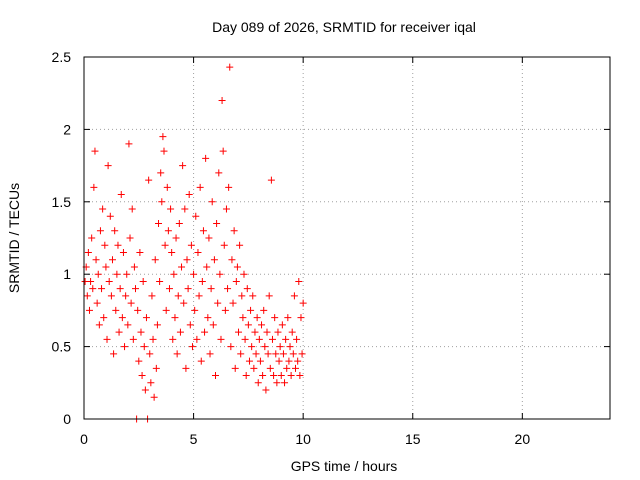 Image resolution: width=640 pixels, height=480 pixels. Describe the element at coordinates (194, 439) in the screenshot. I see `x-tick-label: 5` at that location.